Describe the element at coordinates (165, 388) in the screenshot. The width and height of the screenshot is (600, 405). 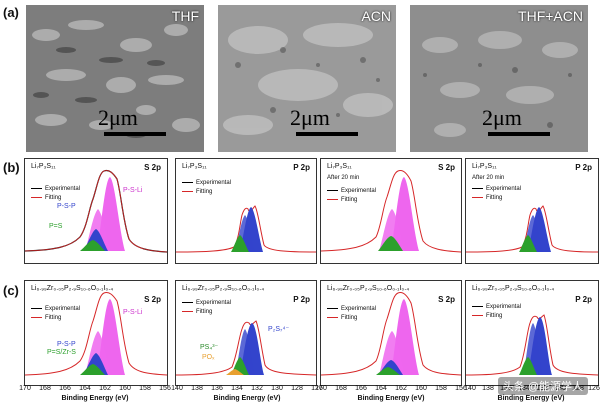
I see `tick-label: 156` at that location.